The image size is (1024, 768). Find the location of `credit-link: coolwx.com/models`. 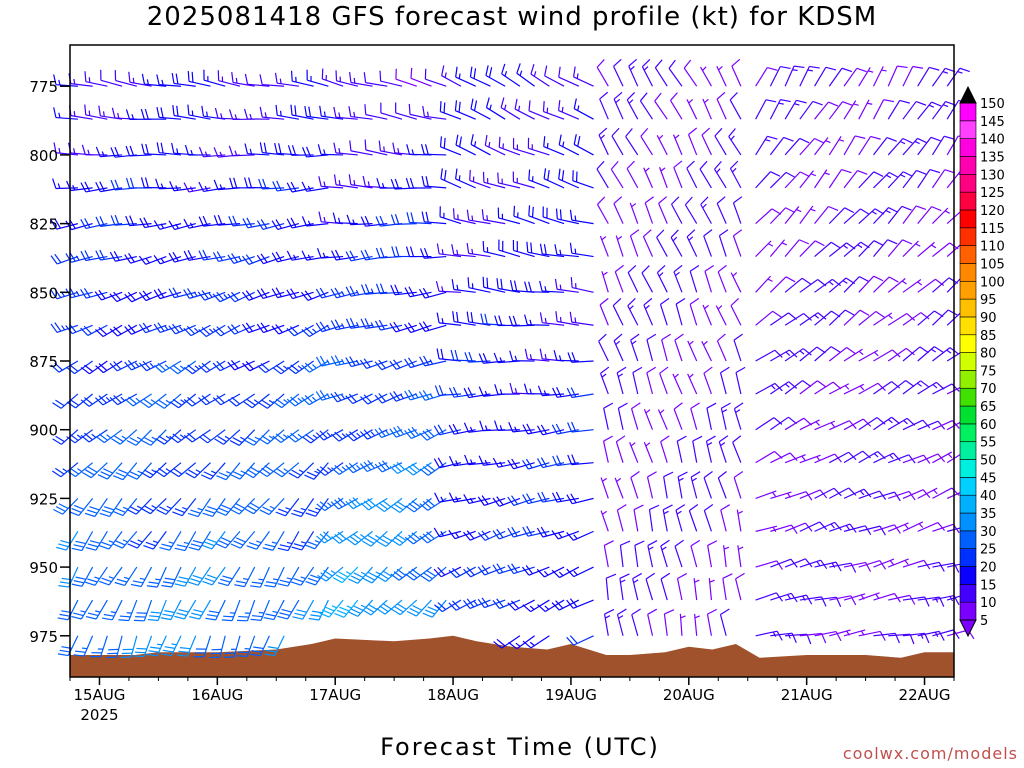

credit-link: coolwx.com/models is located at coordinates (930, 753).